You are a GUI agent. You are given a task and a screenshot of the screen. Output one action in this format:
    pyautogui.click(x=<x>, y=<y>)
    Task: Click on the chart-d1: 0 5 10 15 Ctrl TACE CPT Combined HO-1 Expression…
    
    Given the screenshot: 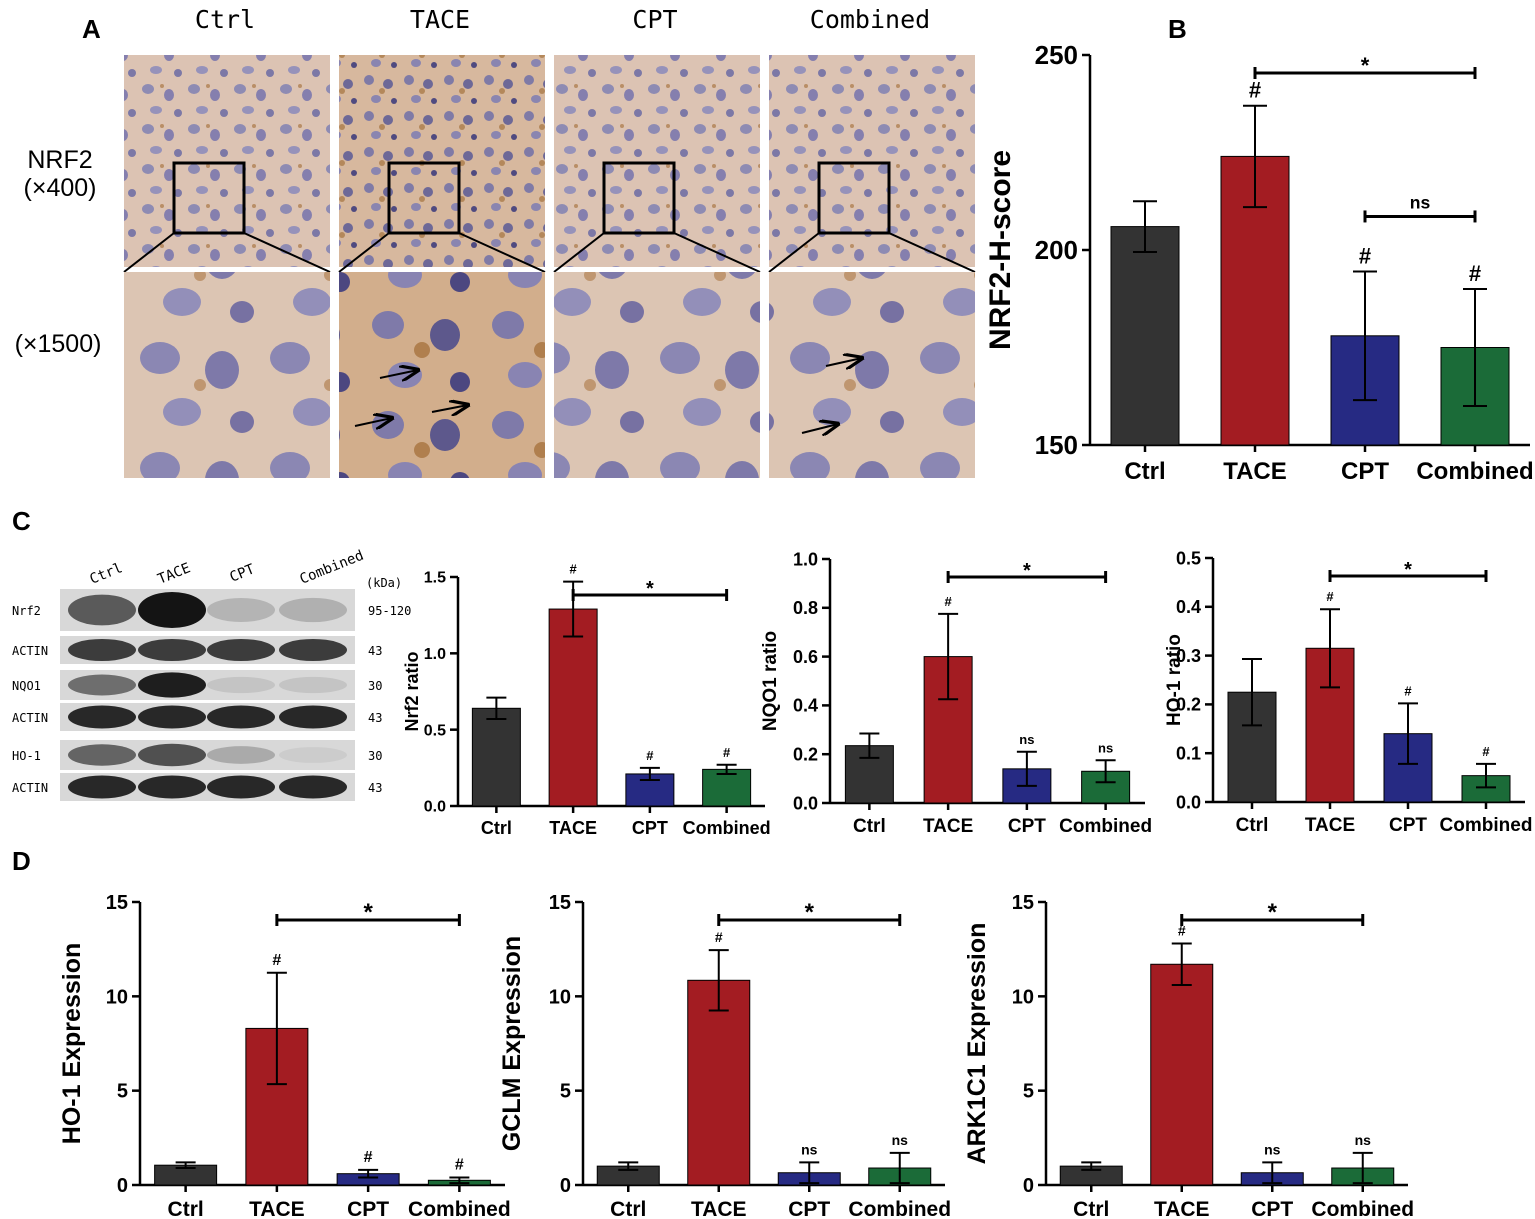 What is the action you would take?
    pyautogui.click(x=284, y=1055)
    